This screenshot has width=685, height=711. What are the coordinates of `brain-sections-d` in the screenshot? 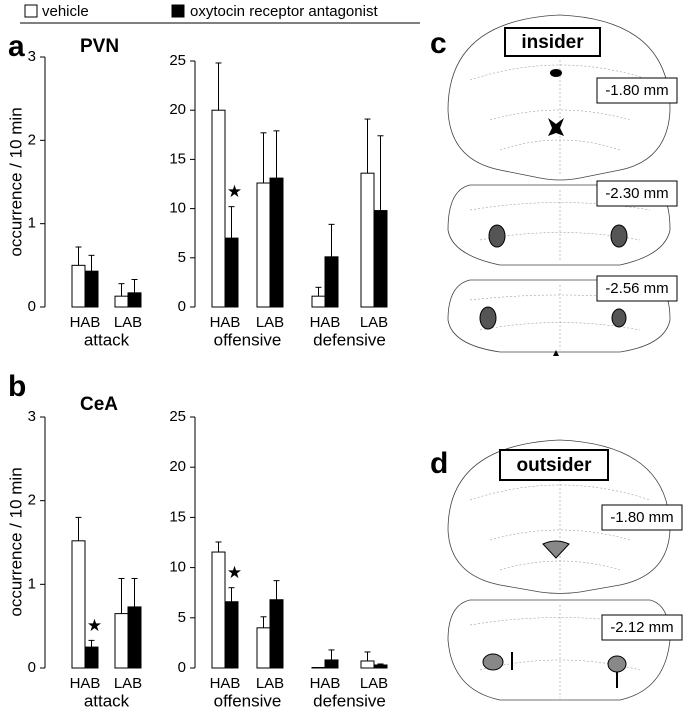 It's located at (559, 570).